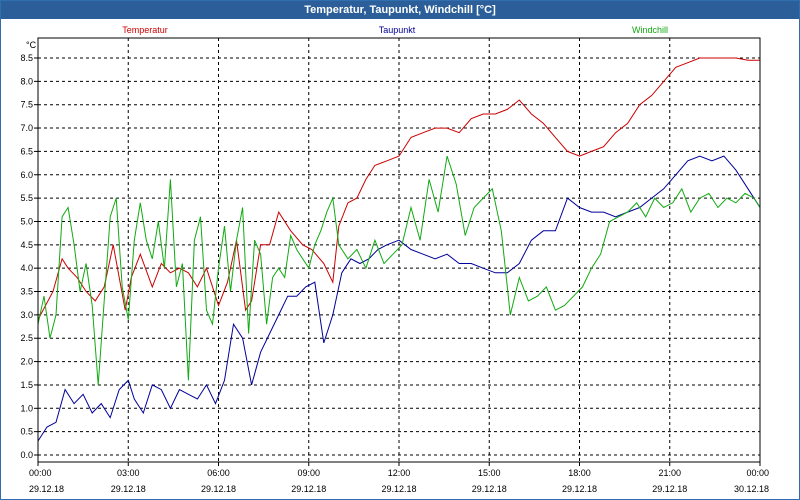  Describe the element at coordinates (26, 385) in the screenshot. I see `y-tick-label: 1.5` at that location.